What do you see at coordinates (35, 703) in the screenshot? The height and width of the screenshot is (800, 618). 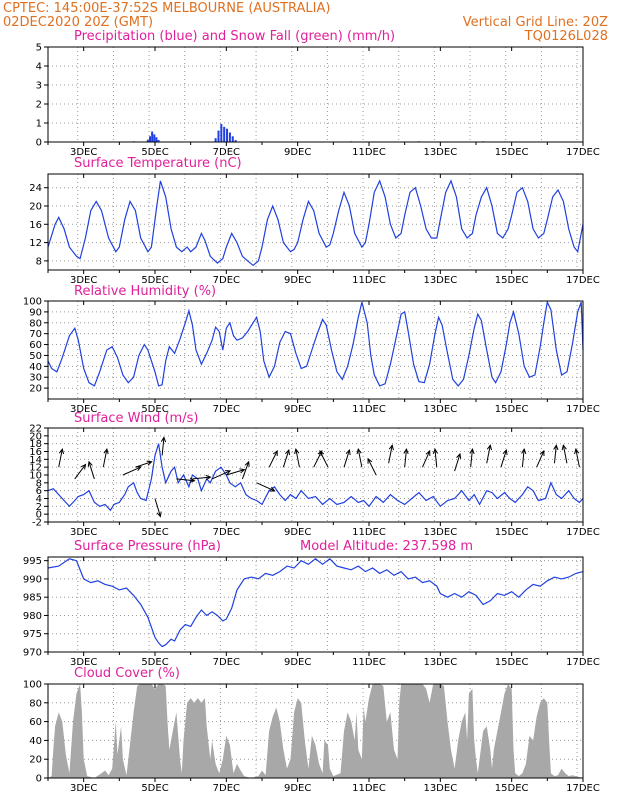 I see `y-tick-label: 80` at bounding box center [35, 703].